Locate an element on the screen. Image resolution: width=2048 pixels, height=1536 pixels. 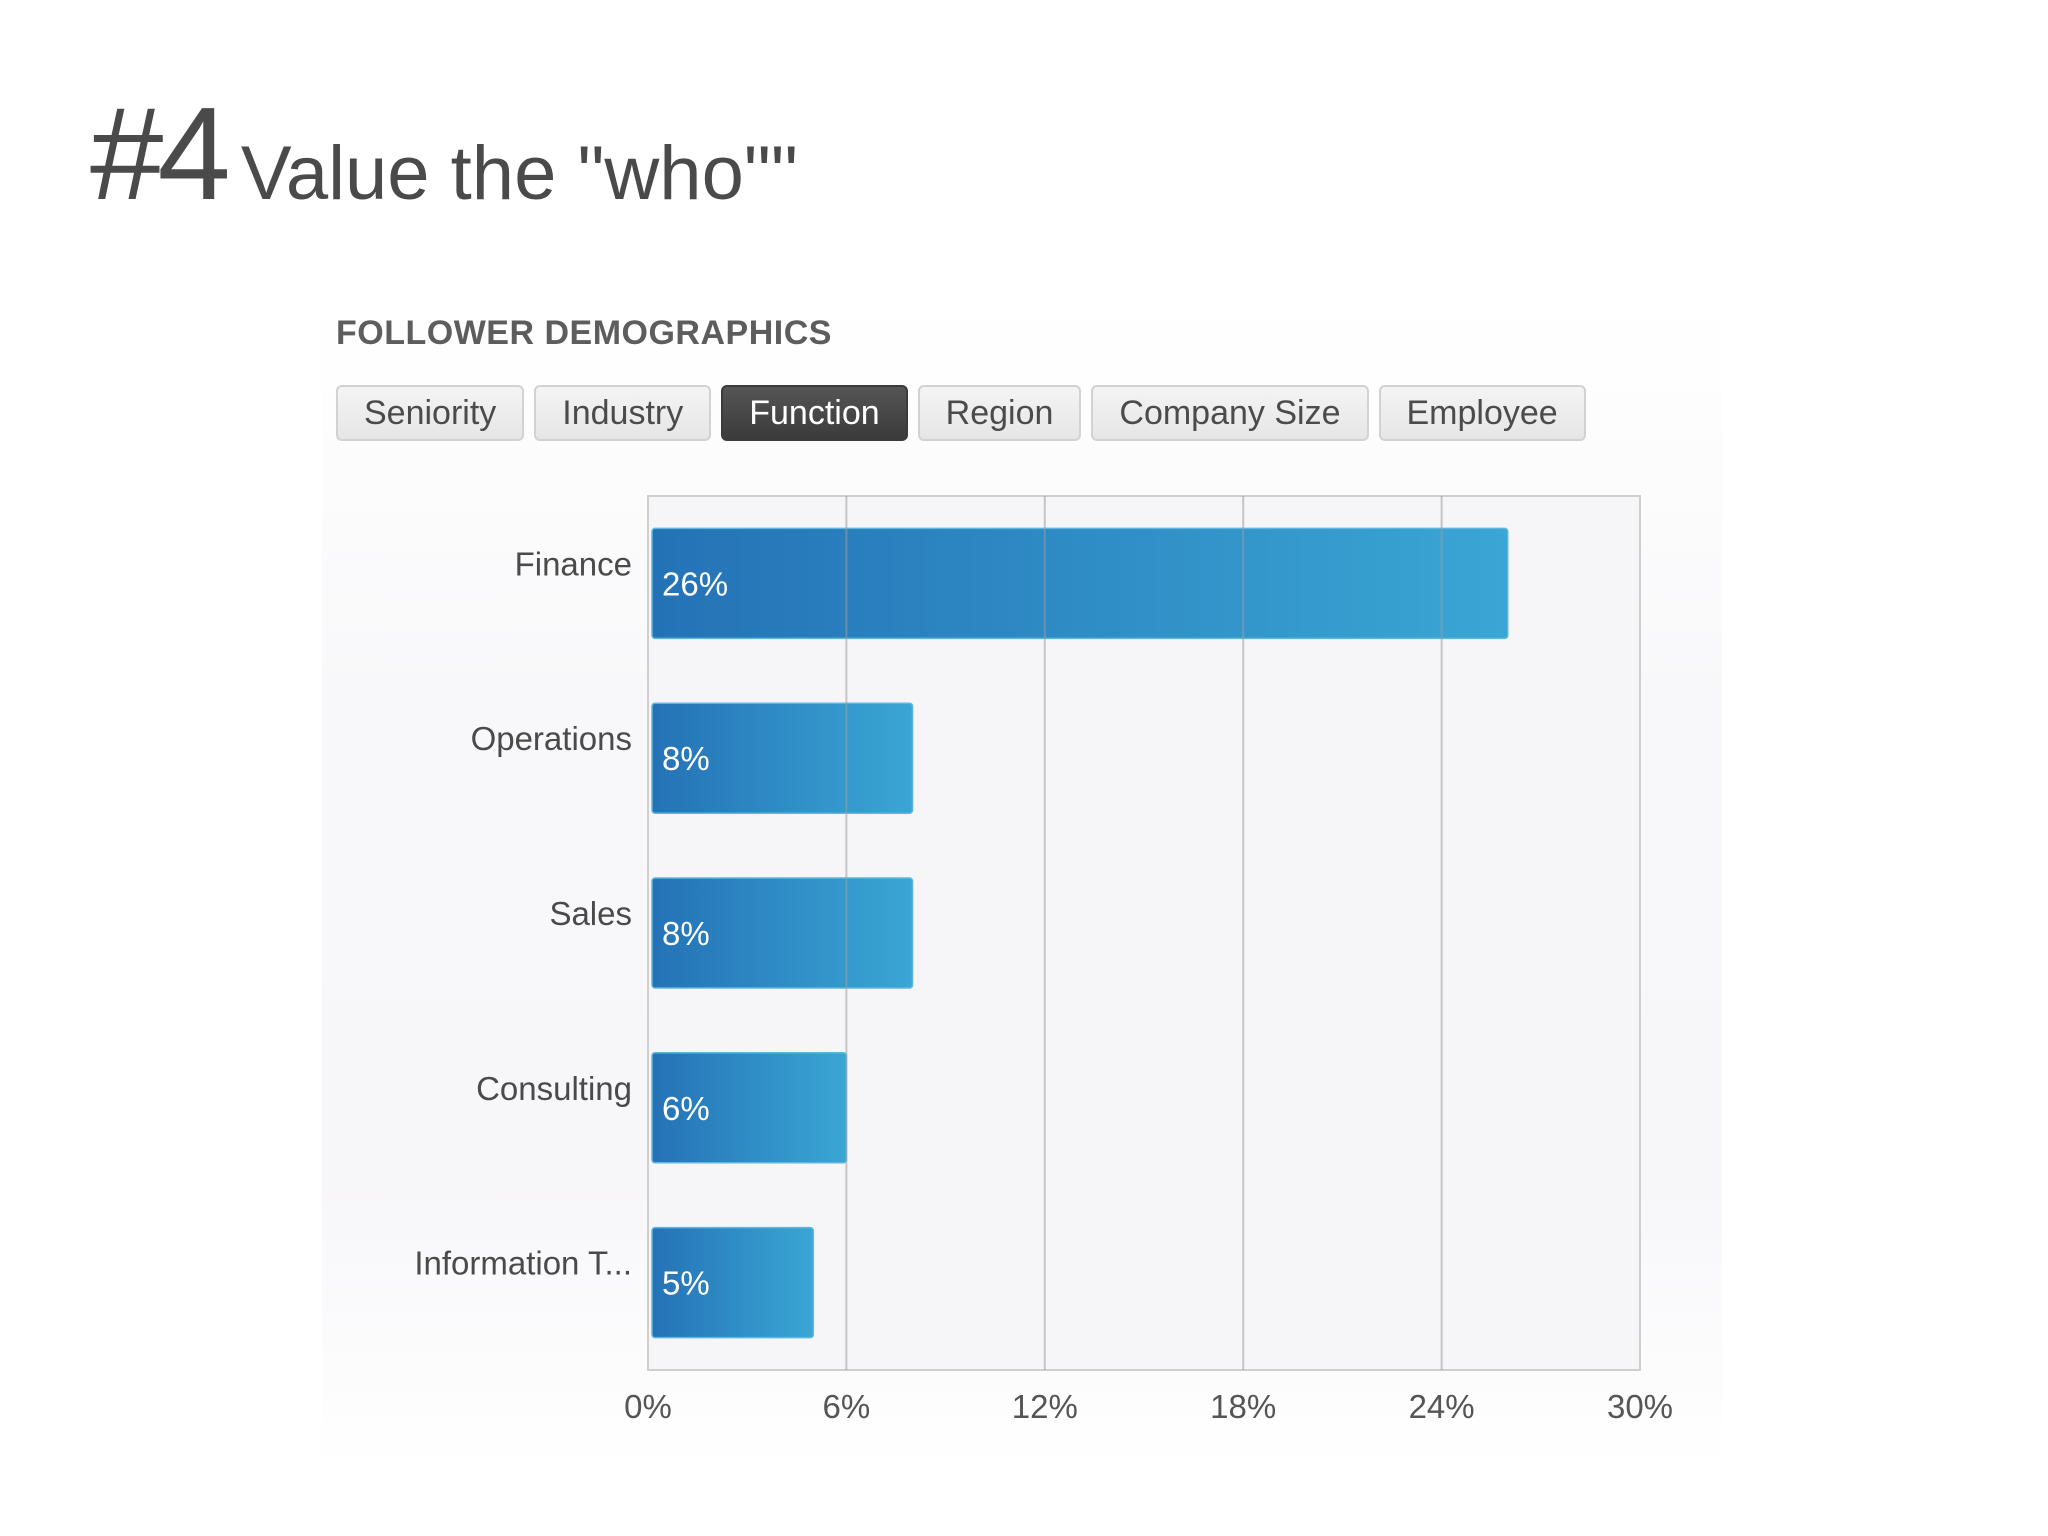
tab-function: Function is located at coordinates (814, 413).